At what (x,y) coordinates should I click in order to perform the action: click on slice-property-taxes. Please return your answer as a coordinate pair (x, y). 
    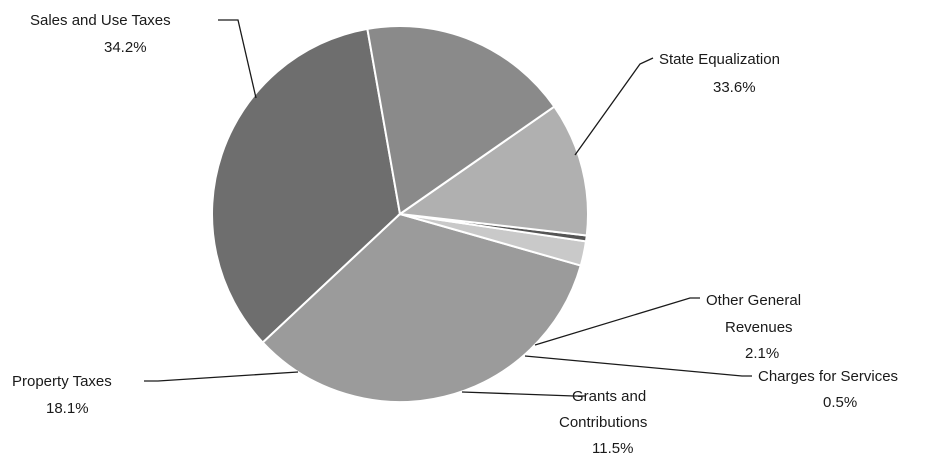
    Looking at the image, I should click on (461, 120).